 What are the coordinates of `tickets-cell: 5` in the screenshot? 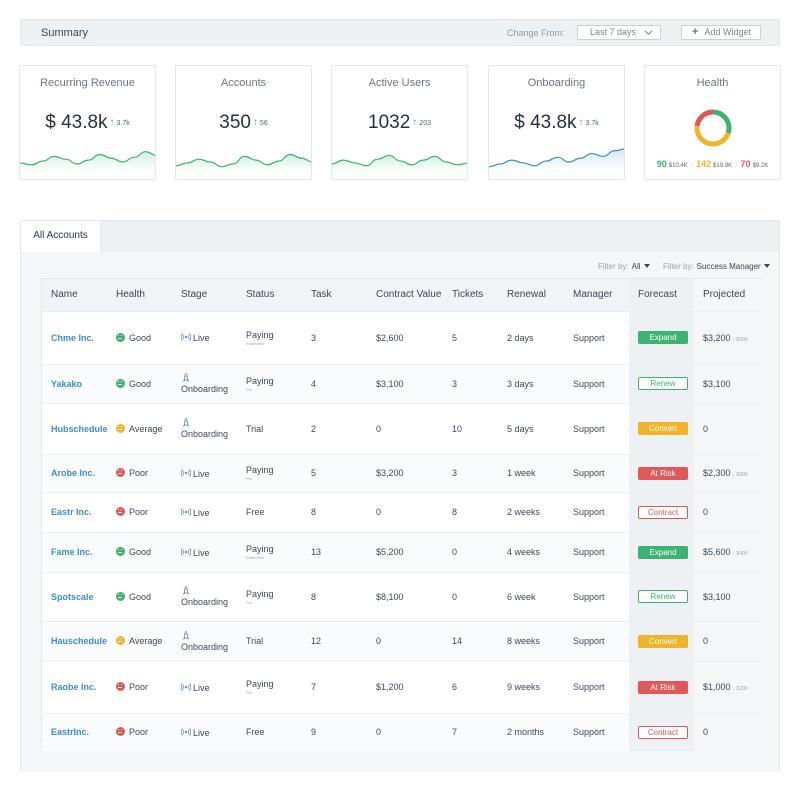 It's located at (455, 337).